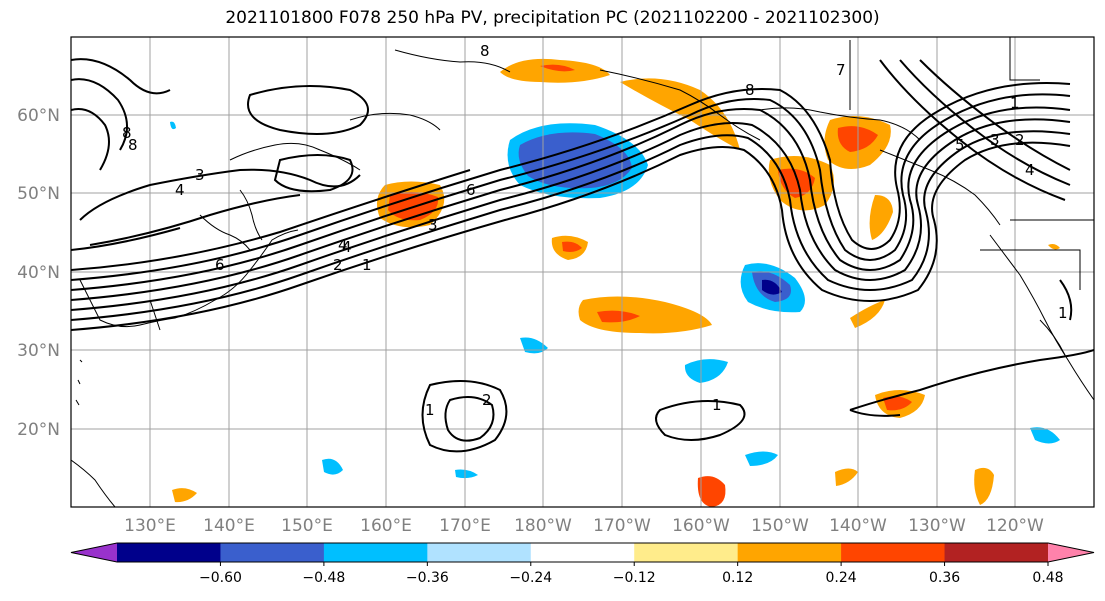  I want to click on colorbar-outline, so click(582, 552).